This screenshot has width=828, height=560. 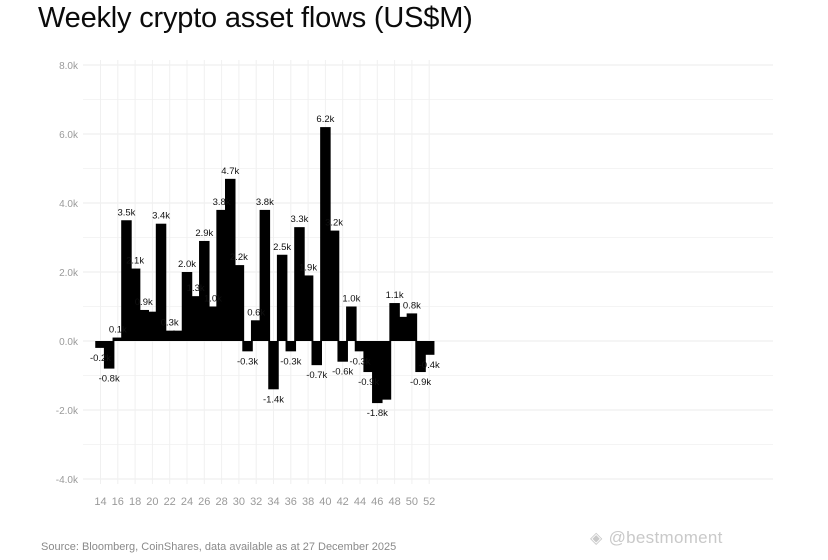 What do you see at coordinates (273, 502) in the screenshot?
I see `x-tick-label: 34` at bounding box center [273, 502].